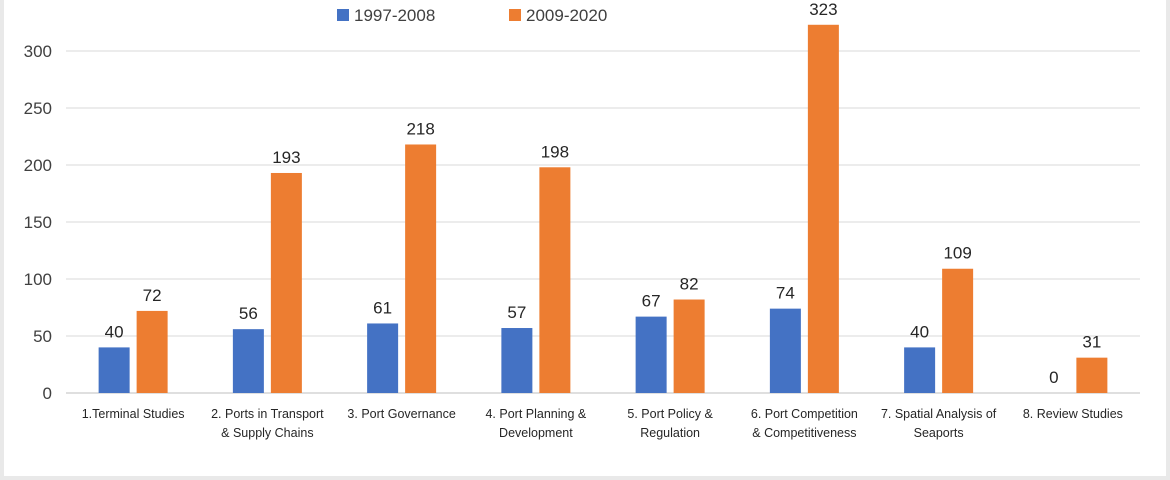 The width and height of the screenshot is (1170, 480). I want to click on value-label: 0, so click(1053, 377).